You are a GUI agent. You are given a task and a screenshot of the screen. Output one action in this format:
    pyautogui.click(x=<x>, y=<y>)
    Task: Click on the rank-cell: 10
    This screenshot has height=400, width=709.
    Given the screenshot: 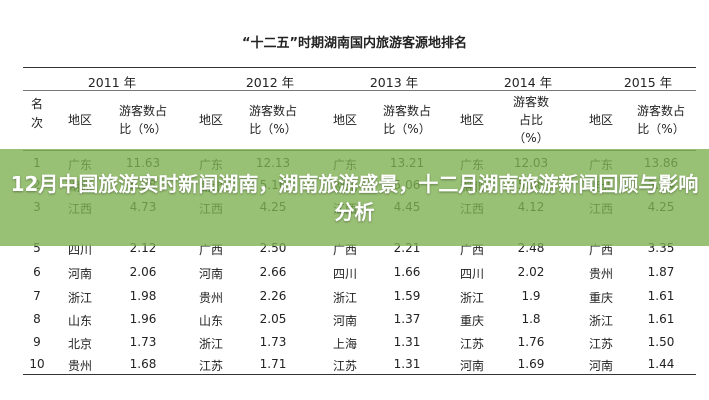 What is the action you would take?
    pyautogui.click(x=37, y=364)
    